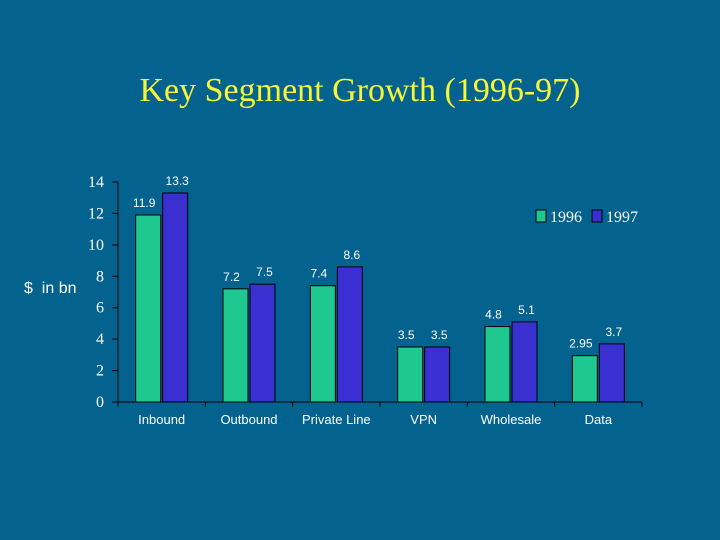  What do you see at coordinates (599, 419) in the screenshot?
I see `x-tick-label: Data` at bounding box center [599, 419].